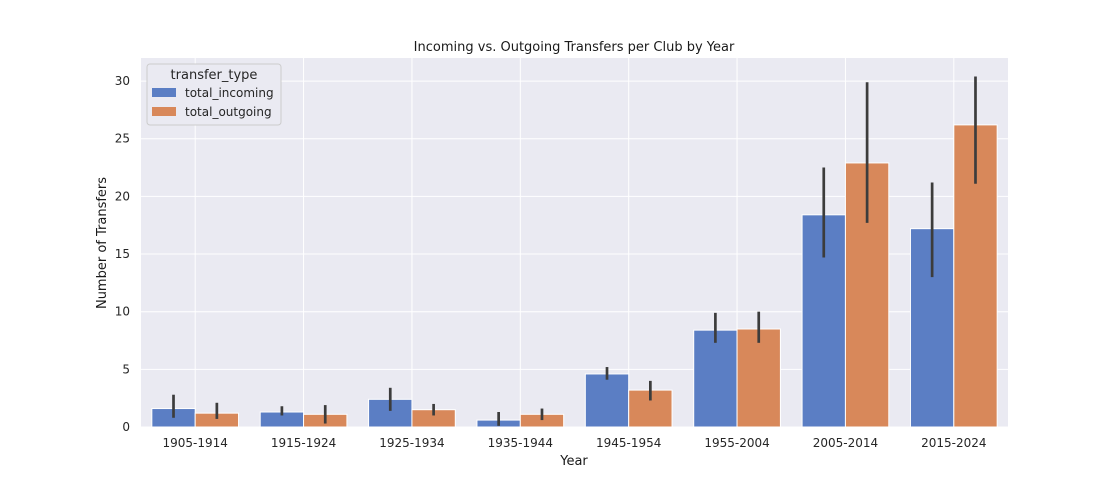  What do you see at coordinates (122, 81) in the screenshot?
I see `y-tick-label: 30` at bounding box center [122, 81].